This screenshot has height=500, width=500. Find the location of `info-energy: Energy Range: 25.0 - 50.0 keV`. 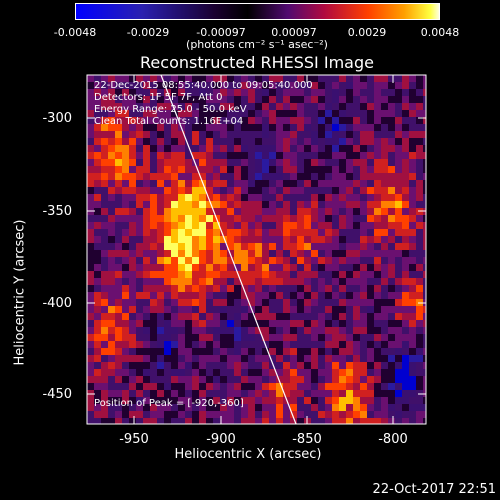

info-energy: Energy Range: 25.0 - 50.0 keV is located at coordinates (170, 109).